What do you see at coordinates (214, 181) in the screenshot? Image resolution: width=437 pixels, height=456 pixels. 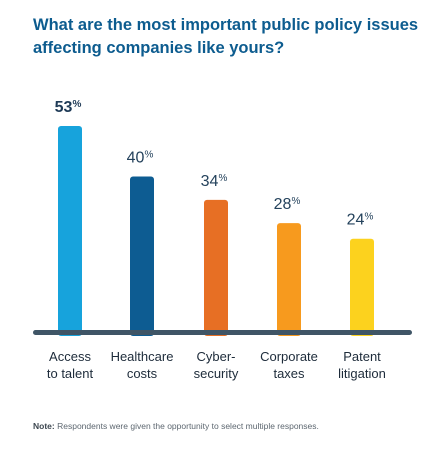 I see `value-label-2: 34%` at bounding box center [214, 181].